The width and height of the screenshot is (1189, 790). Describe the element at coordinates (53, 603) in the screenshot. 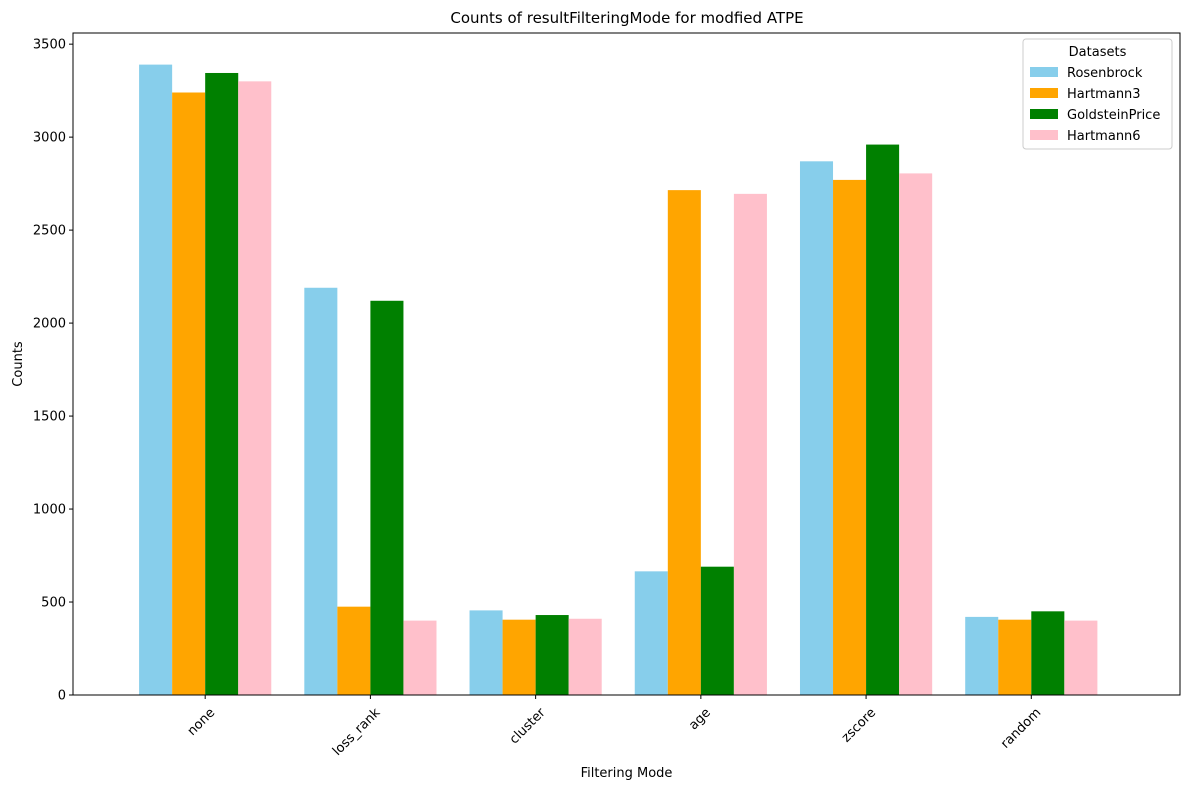

I see `y-tick-label: 500` at that location.